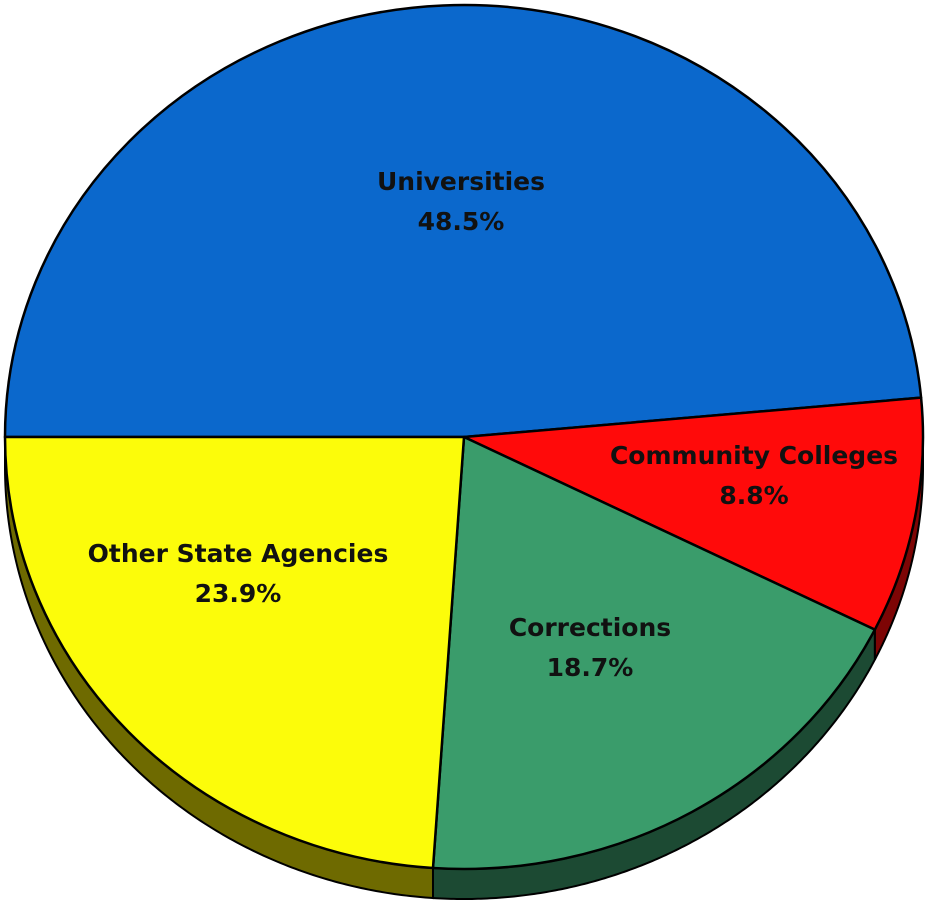 The height and width of the screenshot is (908, 930). What do you see at coordinates (590, 667) in the screenshot?
I see `slice-percent-corrections: 18.7%` at bounding box center [590, 667].